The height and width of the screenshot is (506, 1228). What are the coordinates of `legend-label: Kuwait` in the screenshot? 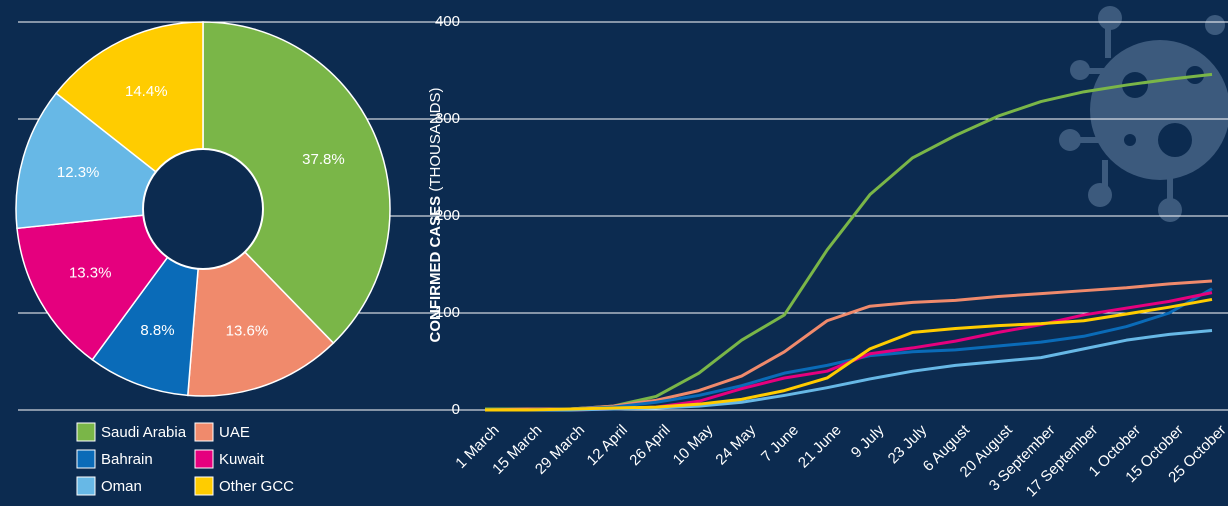 It's located at (242, 459).